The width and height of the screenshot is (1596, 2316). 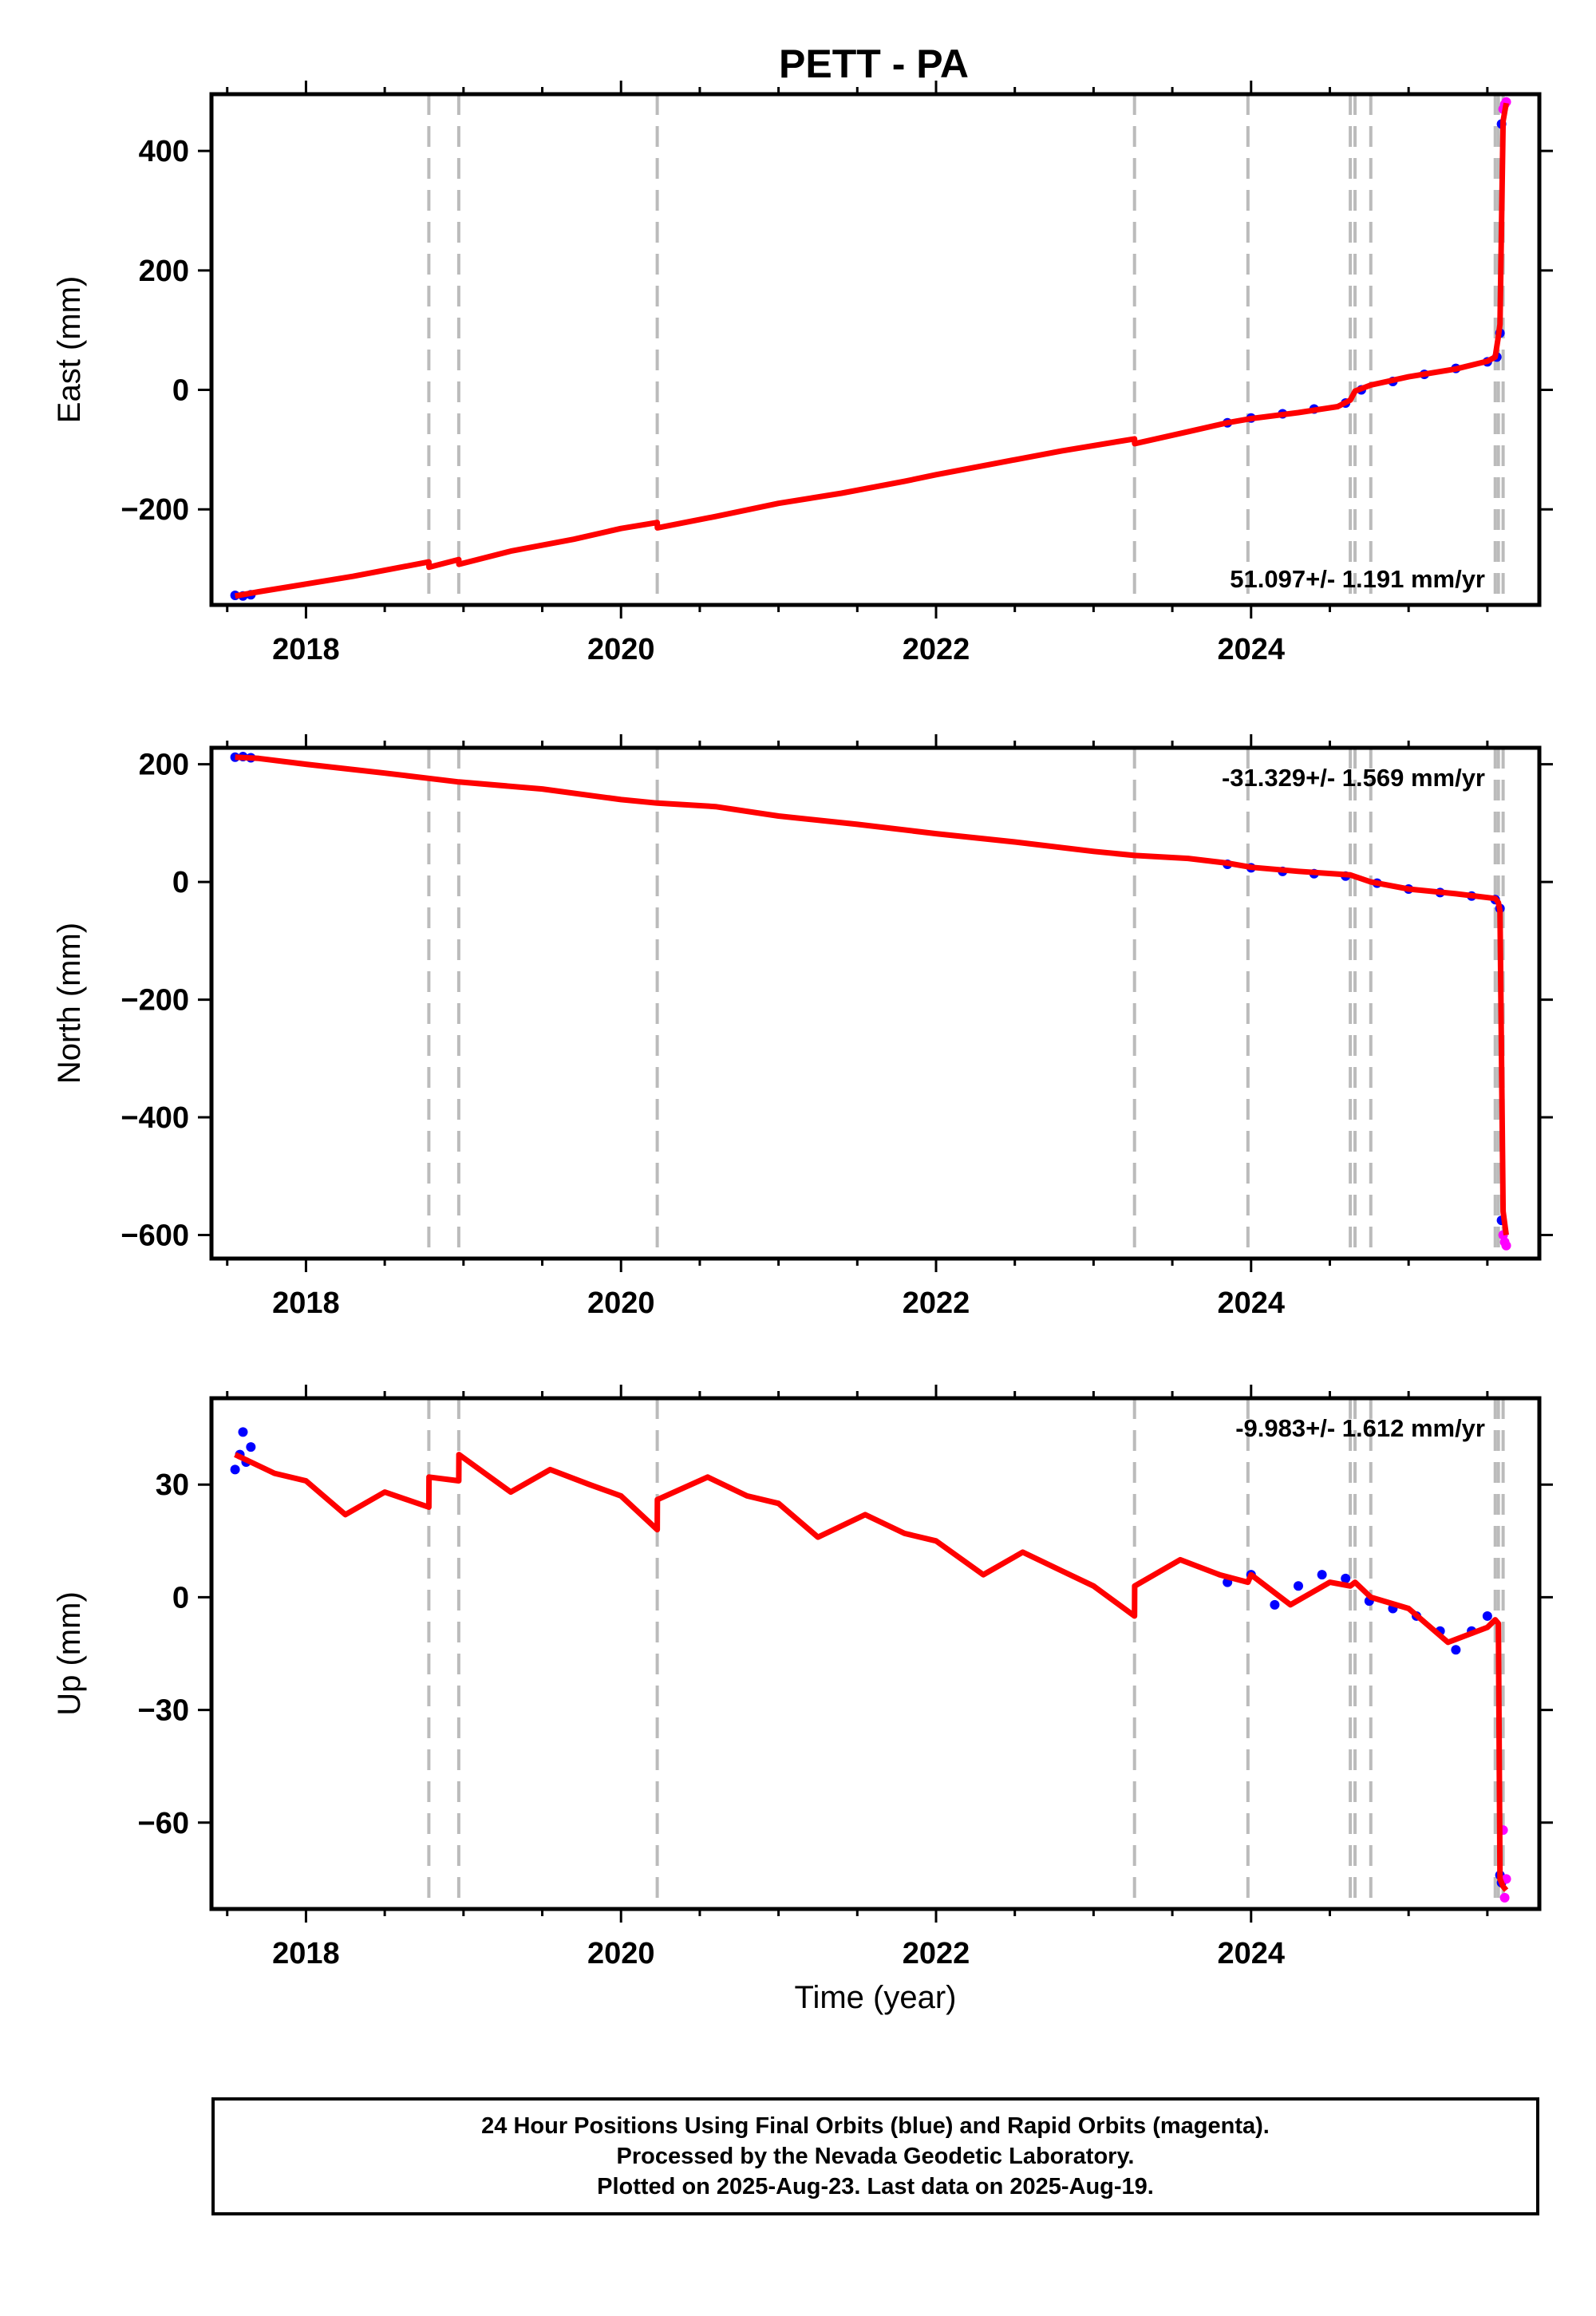 What do you see at coordinates (163, 1711) in the screenshot?
I see `up-y-tick-label-1: −30` at bounding box center [163, 1711].